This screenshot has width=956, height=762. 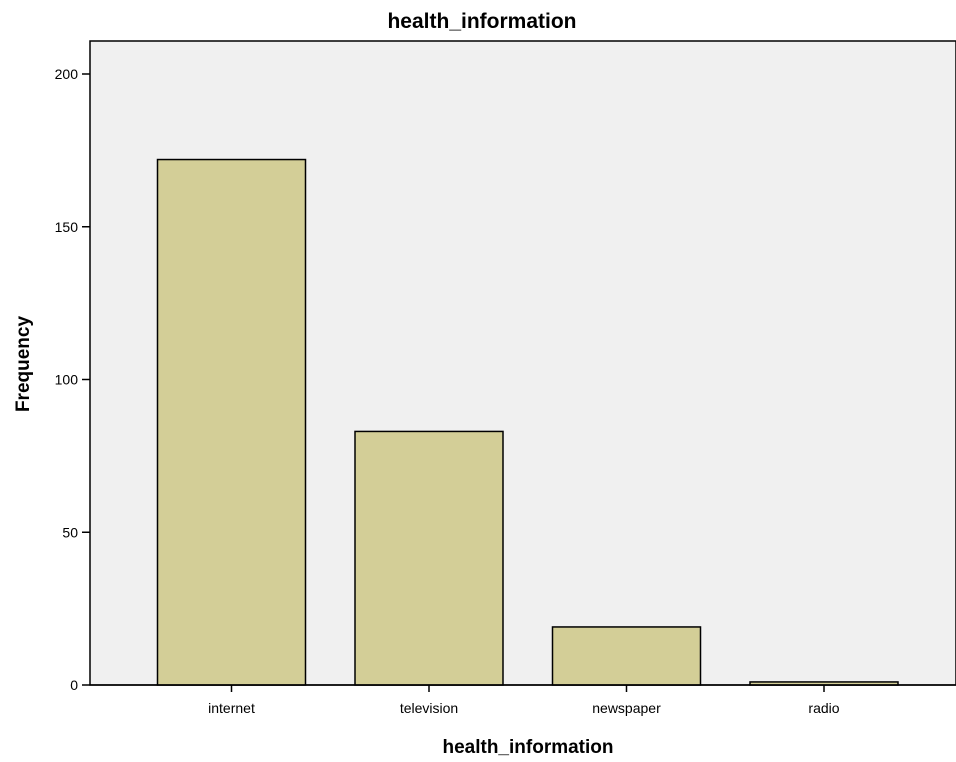 I want to click on y-tick-label: 150, so click(x=67, y=227).